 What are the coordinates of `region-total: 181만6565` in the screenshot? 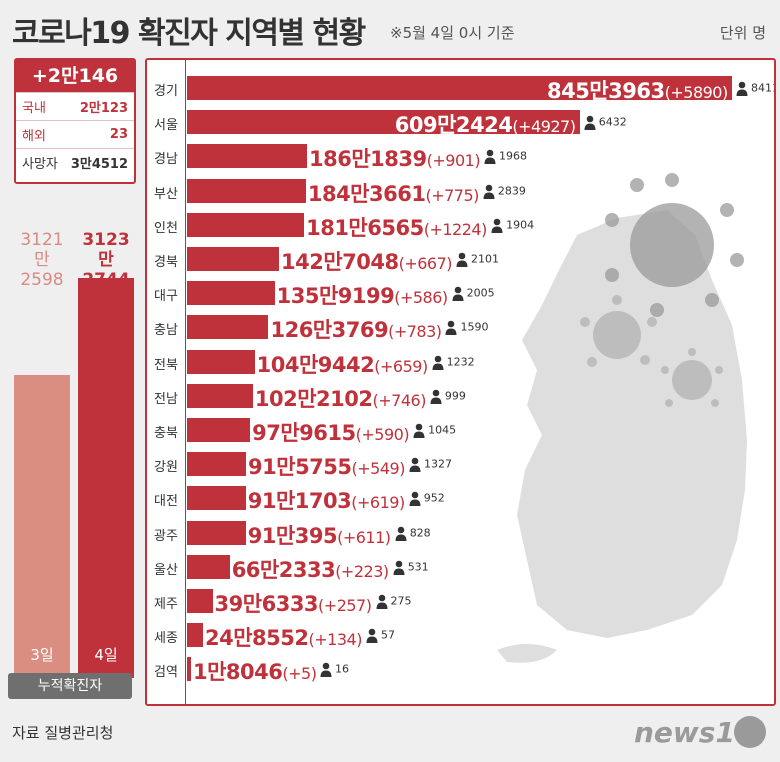 It's located at (365, 227).